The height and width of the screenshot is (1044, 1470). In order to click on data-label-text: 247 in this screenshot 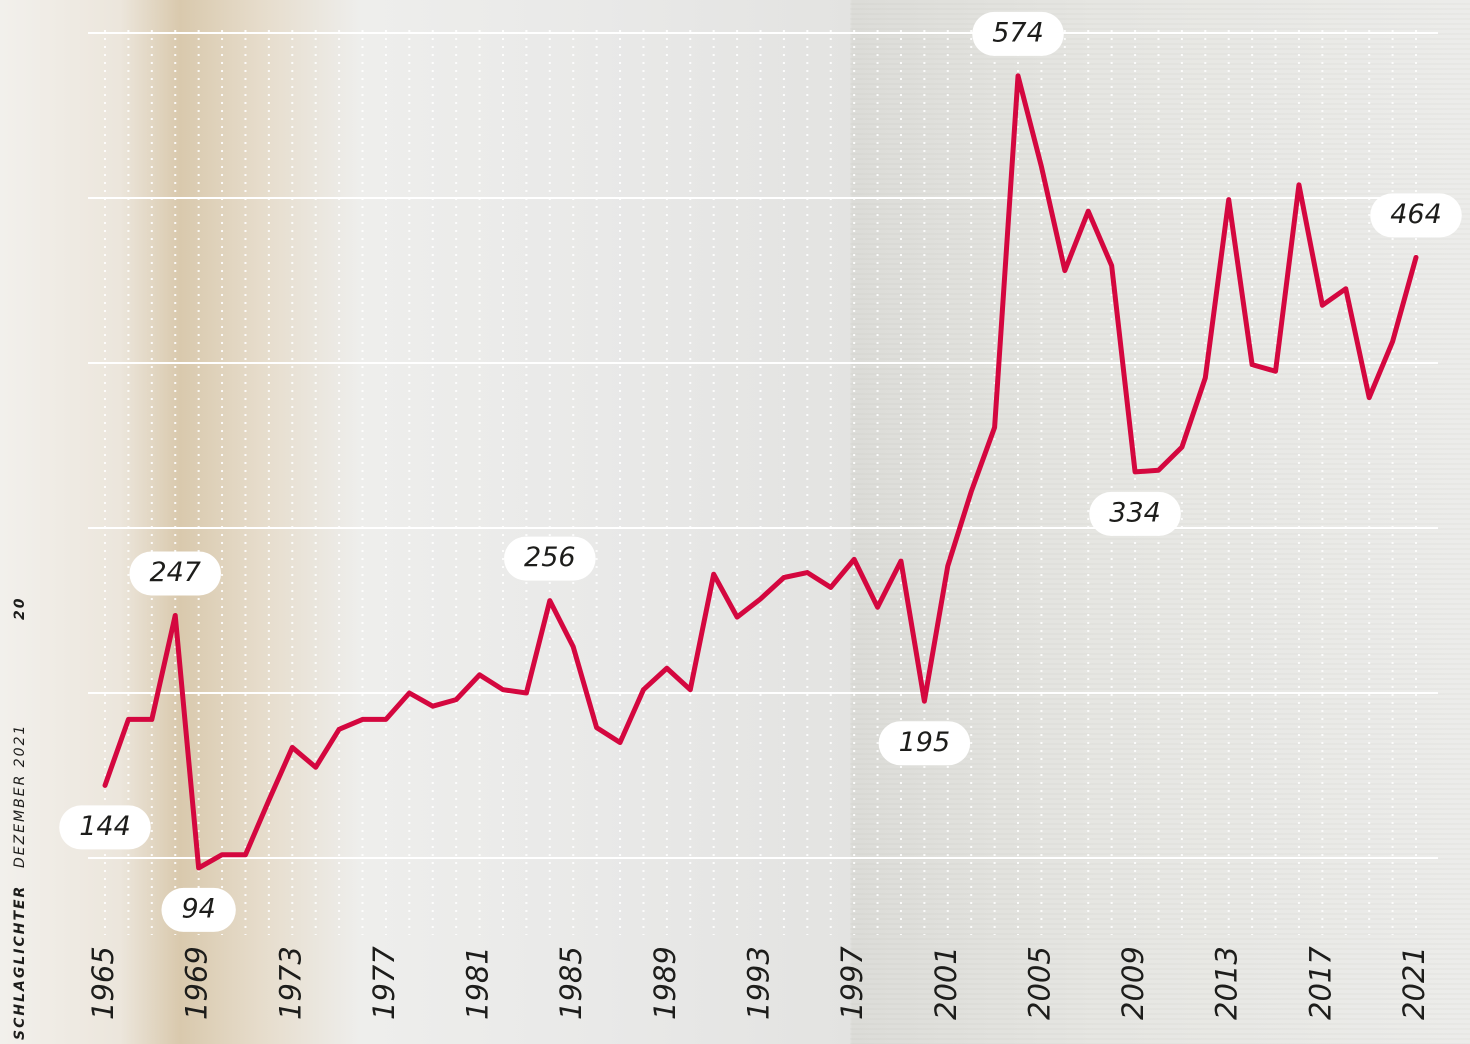, I will do `click(175, 572)`.